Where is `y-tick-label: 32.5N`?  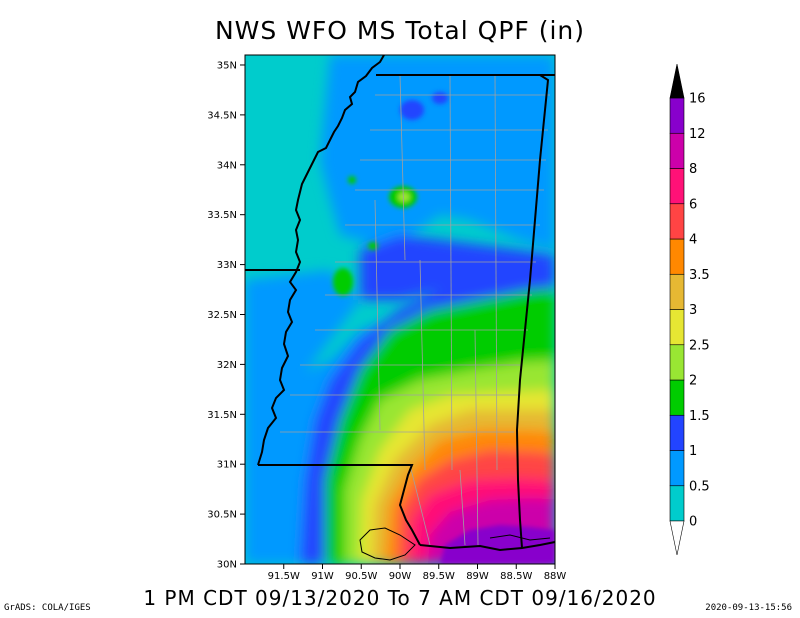
y-tick-label: 32.5N is located at coordinates (222, 315).